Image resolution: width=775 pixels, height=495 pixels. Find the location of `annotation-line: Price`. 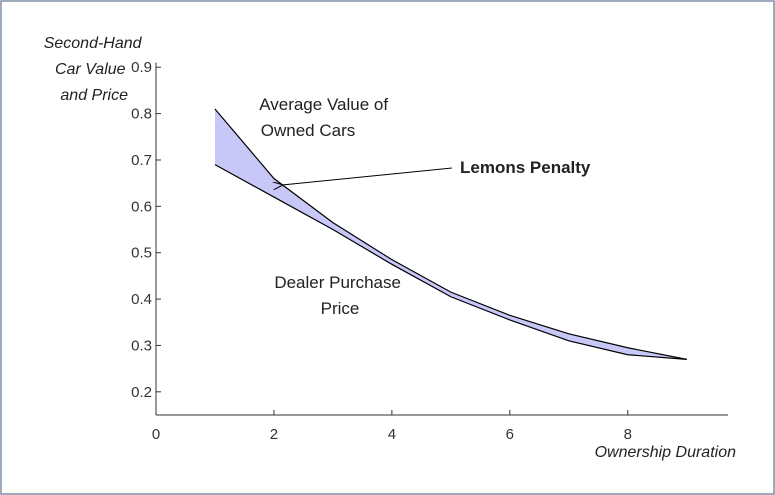

annotation-line: Price is located at coordinates (340, 308).